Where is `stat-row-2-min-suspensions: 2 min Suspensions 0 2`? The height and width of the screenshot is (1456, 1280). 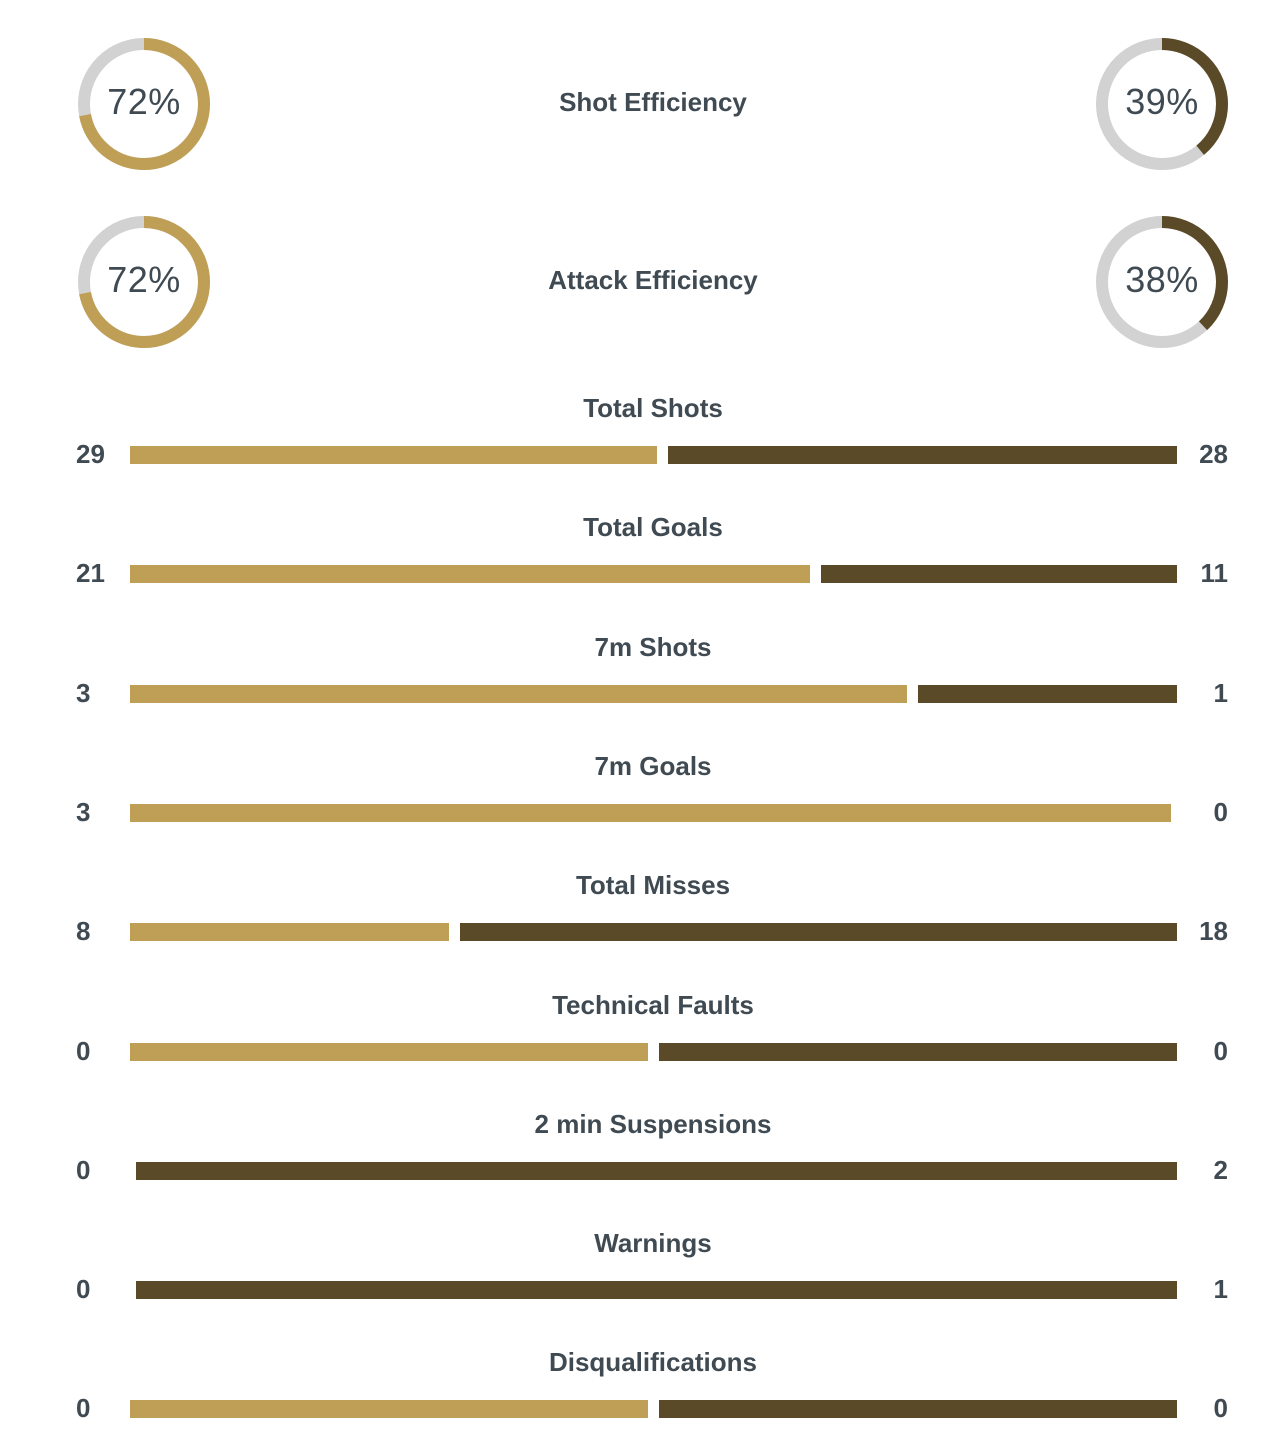 stat-row-2-min-suspensions: 2 min Suspensions 0 2 is located at coordinates (640, 1163).